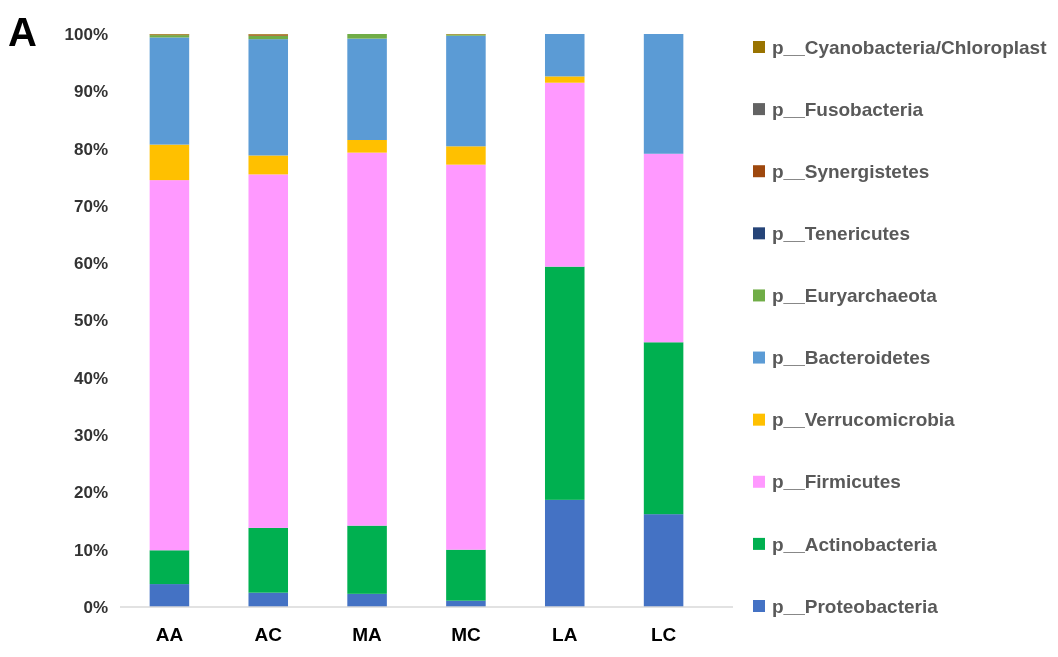 Image resolution: width=1058 pixels, height=657 pixels. What do you see at coordinates (90, 550) in the screenshot?
I see `y-tick-label: 10%` at bounding box center [90, 550].